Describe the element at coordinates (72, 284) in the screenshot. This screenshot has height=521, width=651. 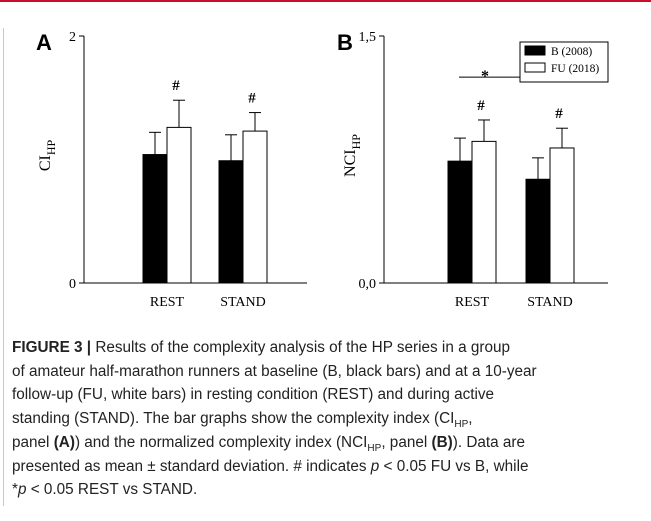
I see `panel-a-y-tick-label: 0` at that location.